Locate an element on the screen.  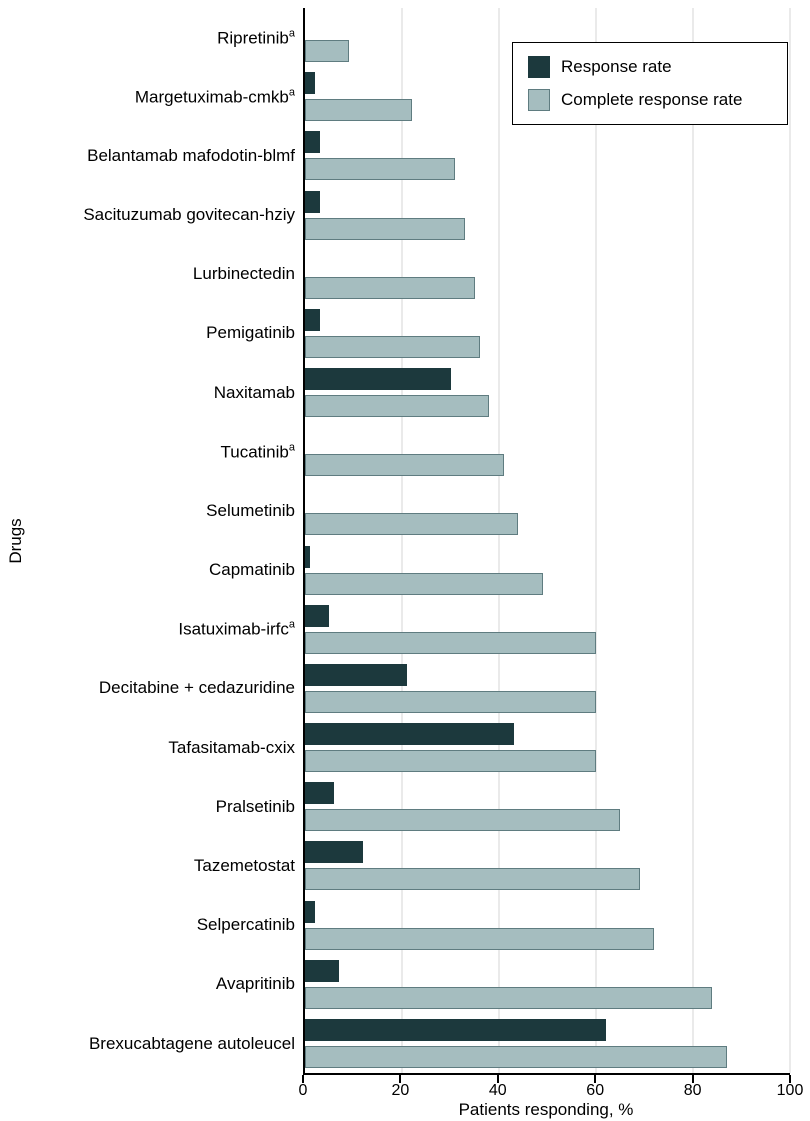
response-rate-swatch is located at coordinates (539, 67).